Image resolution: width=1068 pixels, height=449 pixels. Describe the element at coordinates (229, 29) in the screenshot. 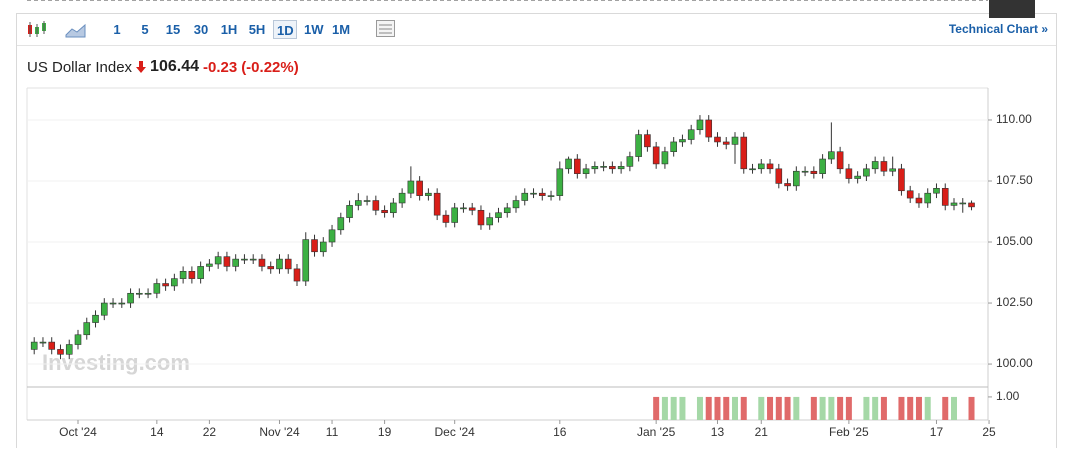

I see `interval-button: 1H` at that location.